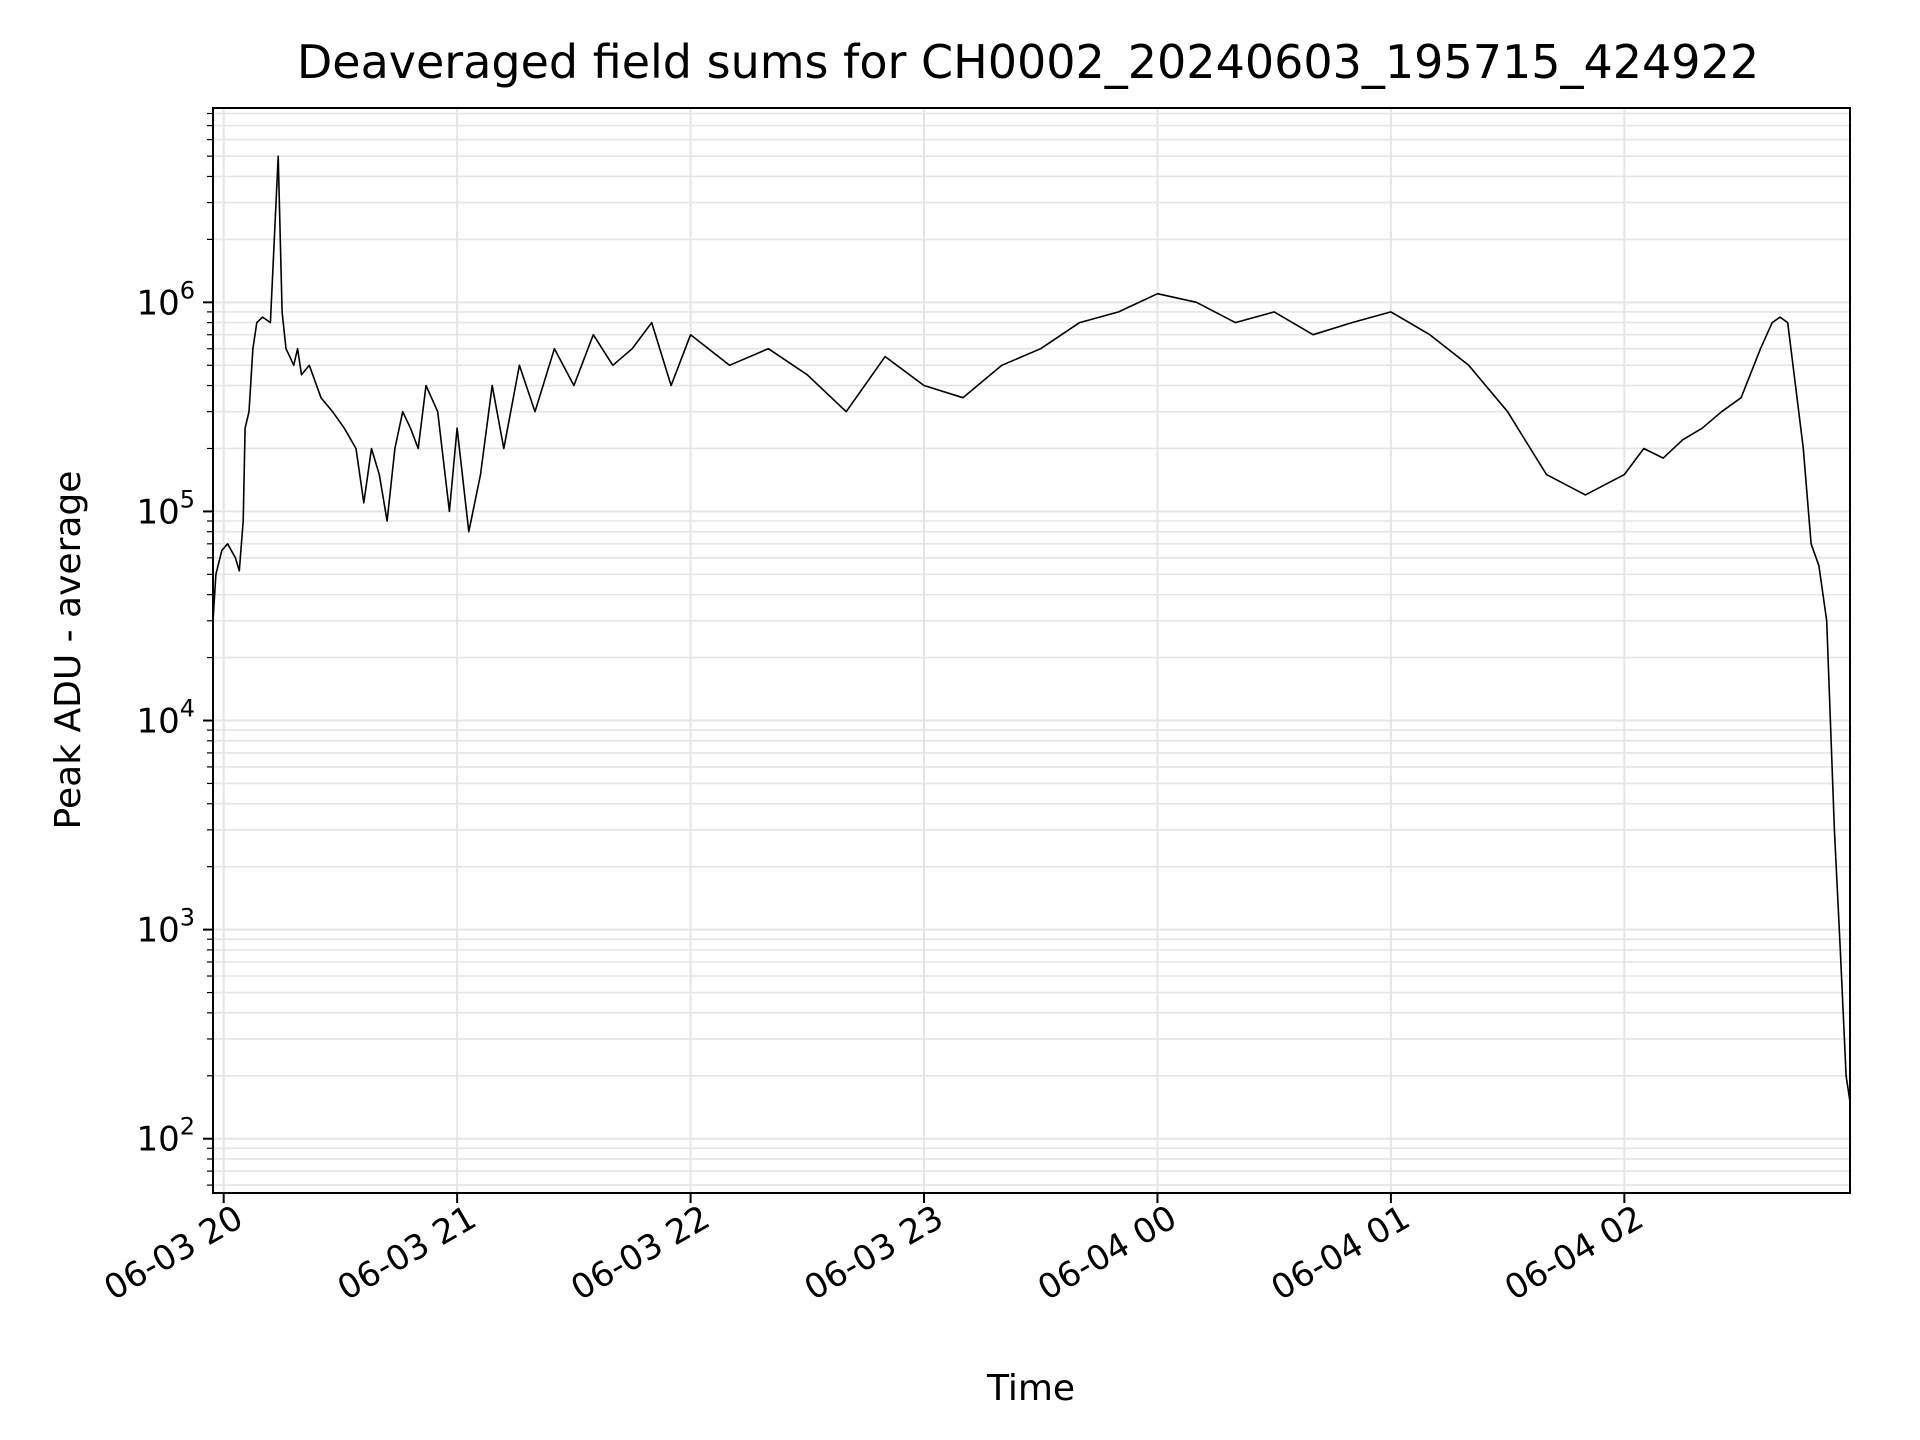  What do you see at coordinates (165, 1136) in the screenshot?
I see `y-tick-label: 10²` at bounding box center [165, 1136].